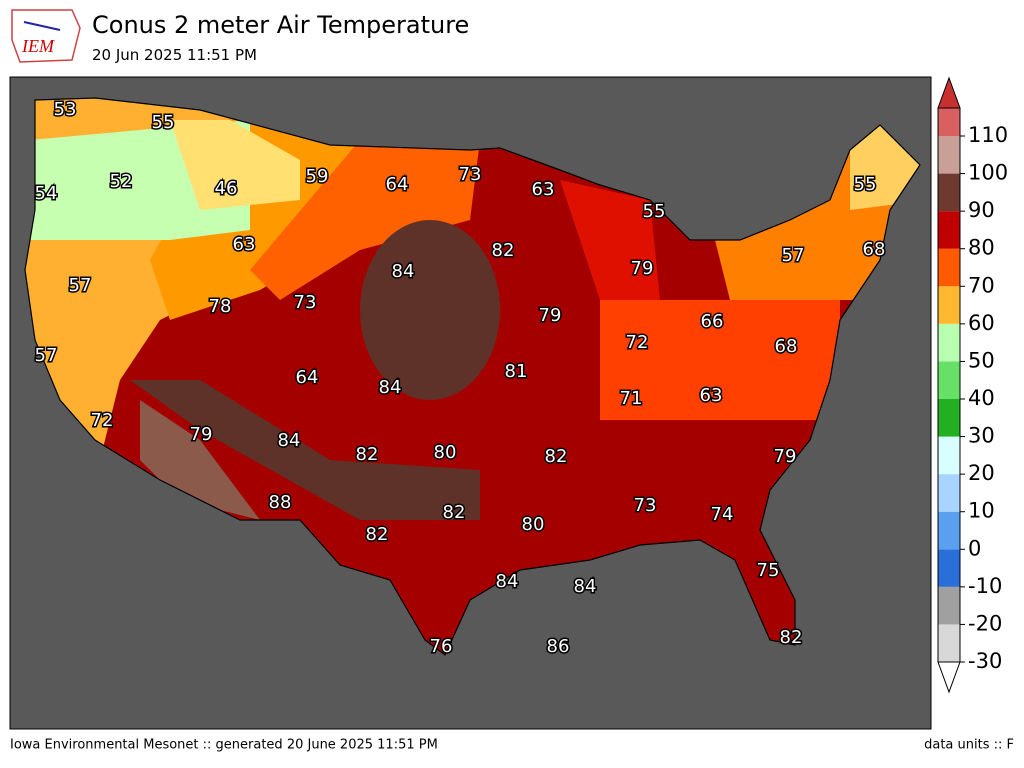 This screenshot has height=768, width=1024. Describe the element at coordinates (46, 193) in the screenshot. I see `station-label: 54` at that location.